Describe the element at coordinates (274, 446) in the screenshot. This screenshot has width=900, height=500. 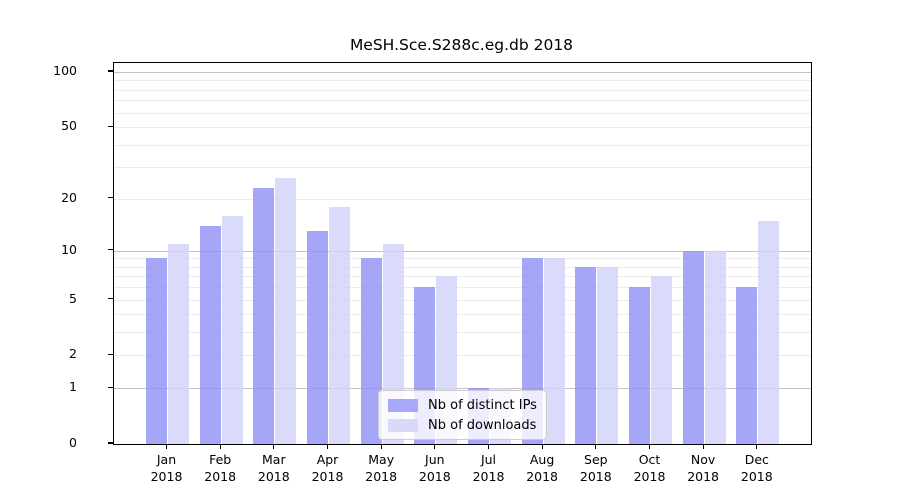
I see `x-tick-mark-mar` at that location.